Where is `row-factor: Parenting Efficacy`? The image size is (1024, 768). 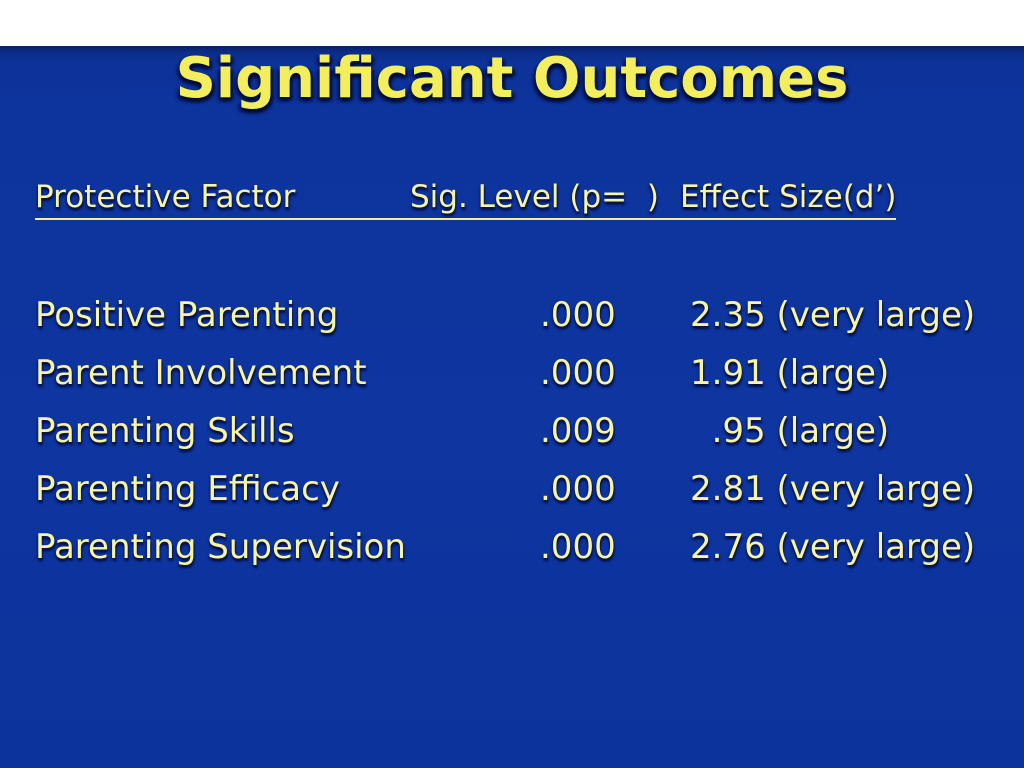
row-factor: Parenting Efficacy is located at coordinates (187, 489).